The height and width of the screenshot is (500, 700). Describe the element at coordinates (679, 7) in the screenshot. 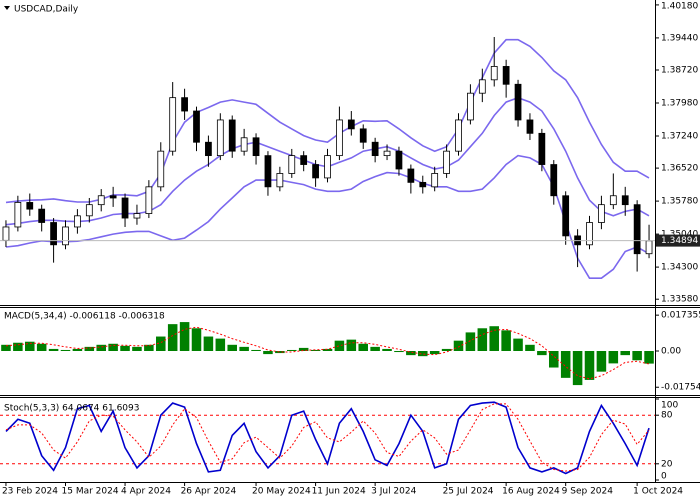

I see `y-tick-label: 1.40180` at that location.